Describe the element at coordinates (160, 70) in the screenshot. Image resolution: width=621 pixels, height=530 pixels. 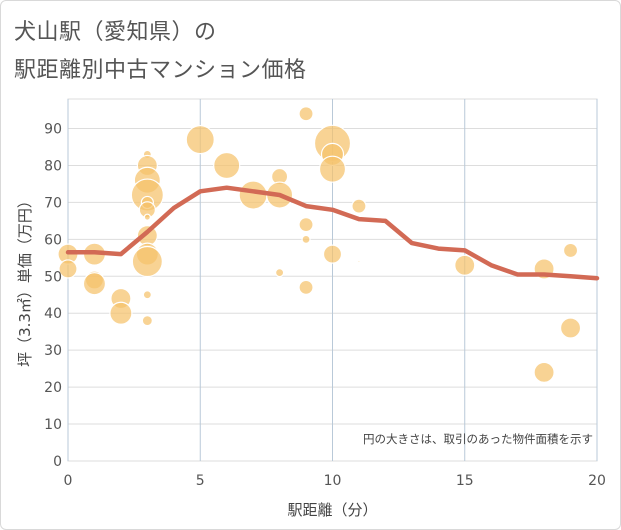
I see `chart-title-line2: 駅距離別中古マンション価格` at that location.